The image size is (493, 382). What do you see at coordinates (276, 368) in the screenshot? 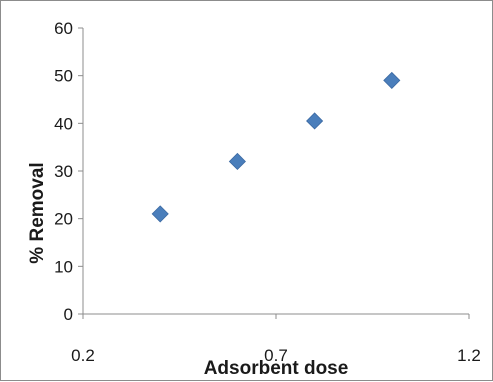
I see `x-axis-title: Adsorbent dose` at bounding box center [276, 368].